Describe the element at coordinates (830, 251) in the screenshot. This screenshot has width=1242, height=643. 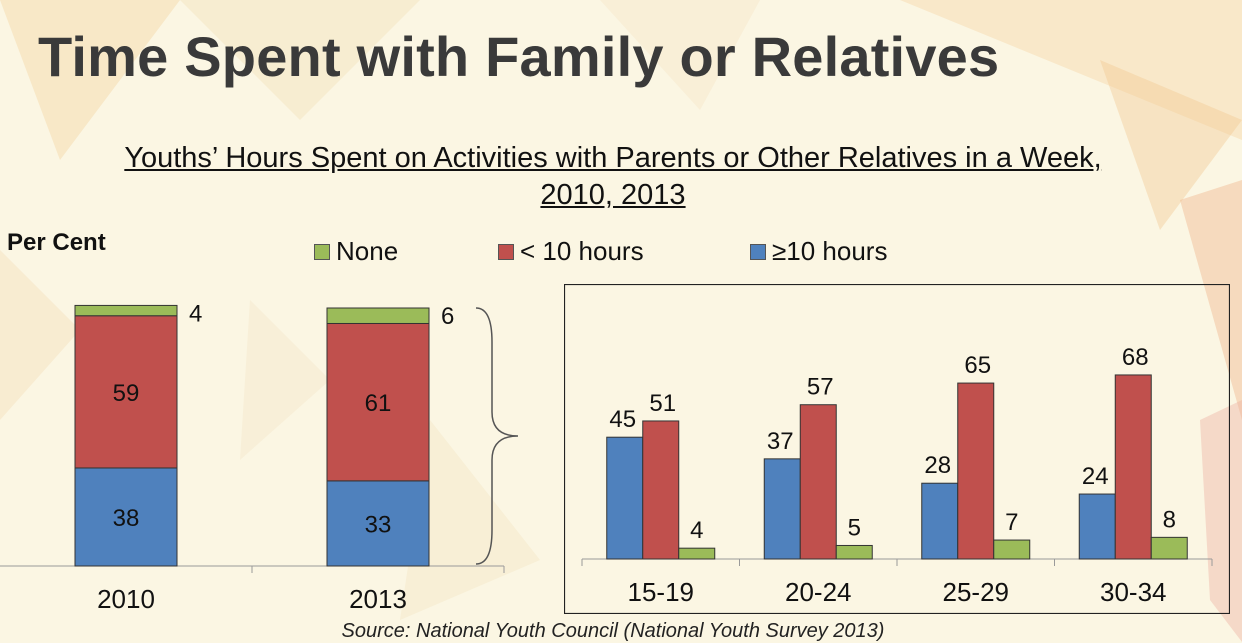
I see `legend-label-10-plus: ≥10 hours` at that location.